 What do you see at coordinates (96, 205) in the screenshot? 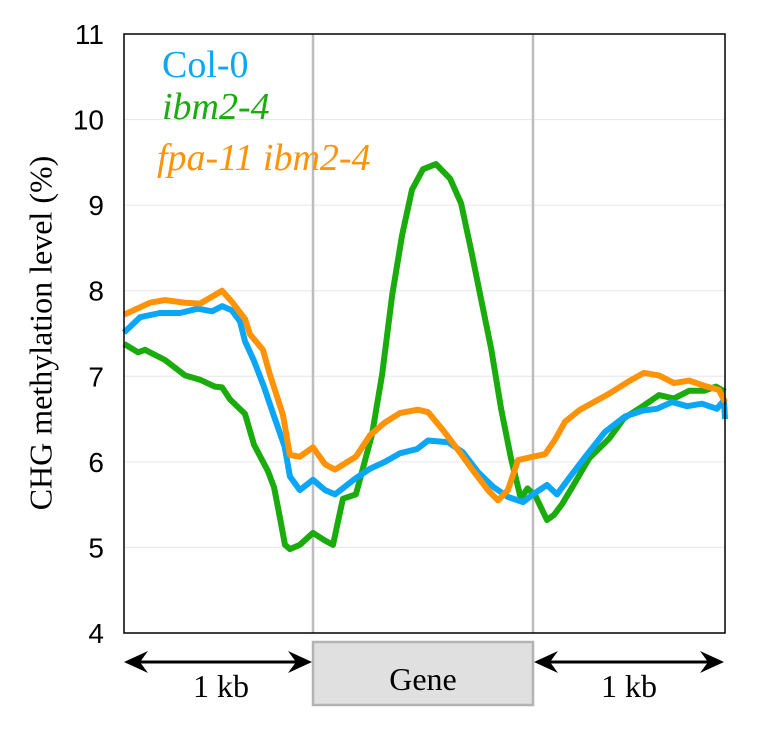
I see `y-tick-label: 9` at bounding box center [96, 205].